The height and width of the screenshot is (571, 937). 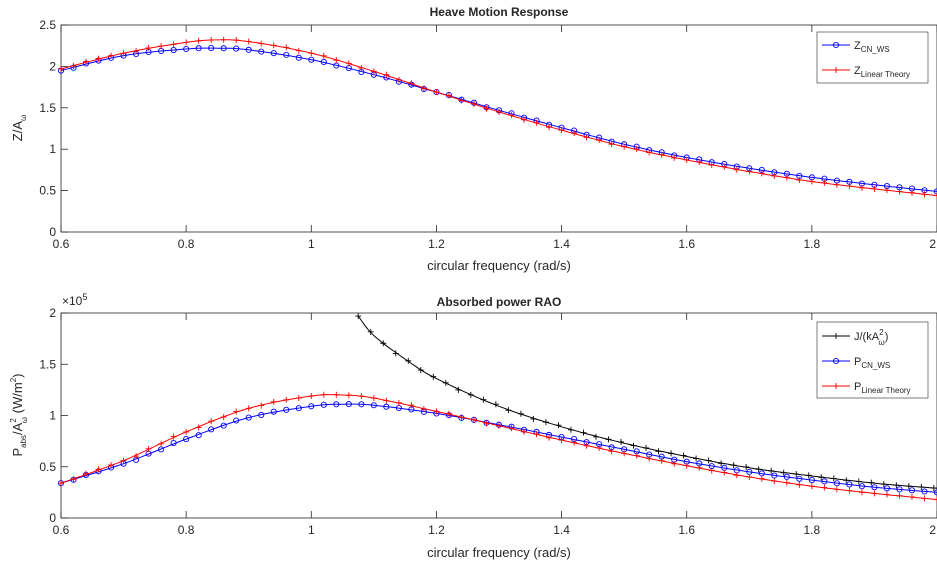 I want to click on x-axis-label: circular frequency (rad/s), so click(x=499, y=265).